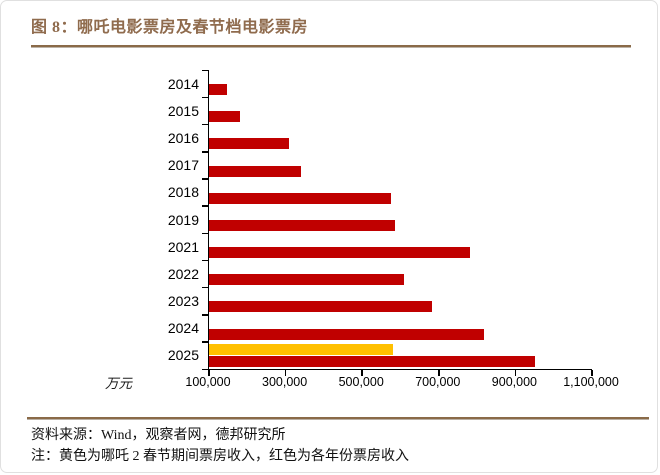 The width and height of the screenshot is (660, 475). Describe the element at coordinates (170, 27) in the screenshot. I see `figure-title: 图 8：哪吒电影票房及春节档电影票房` at that location.